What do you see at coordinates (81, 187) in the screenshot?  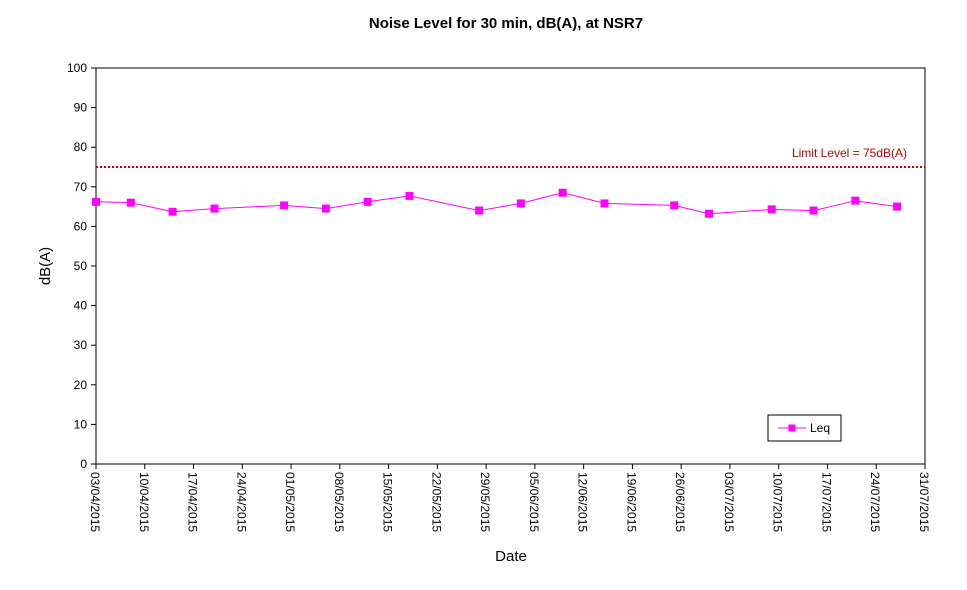 I see `y-tick-label: 70` at bounding box center [81, 187].